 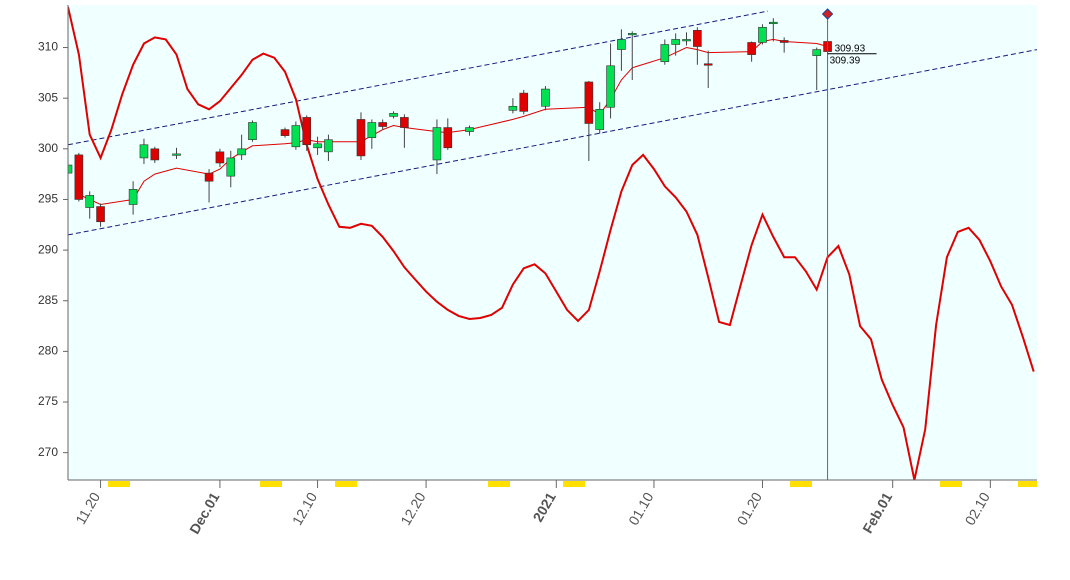 I want to click on y-tick-label: 295, so click(x=48, y=199).